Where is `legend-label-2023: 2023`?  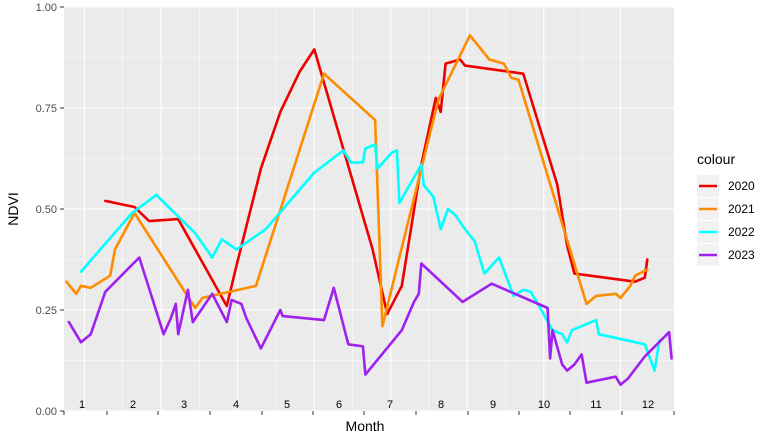
legend-label-2023: 2023 is located at coordinates (741, 255).